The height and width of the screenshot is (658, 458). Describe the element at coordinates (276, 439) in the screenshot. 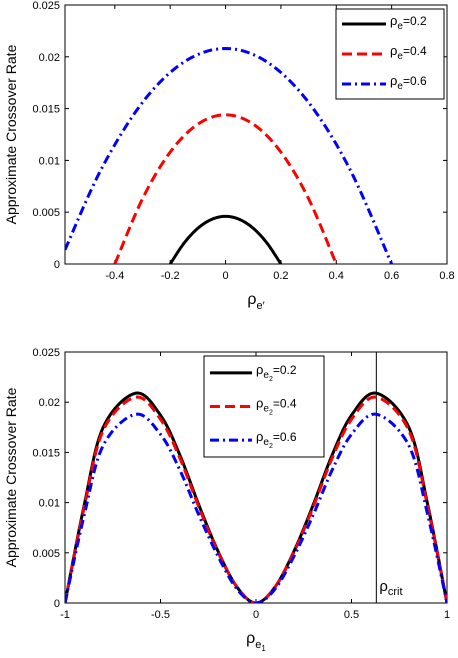

I see `legend-entry-3: ρe2=0.6` at that location.